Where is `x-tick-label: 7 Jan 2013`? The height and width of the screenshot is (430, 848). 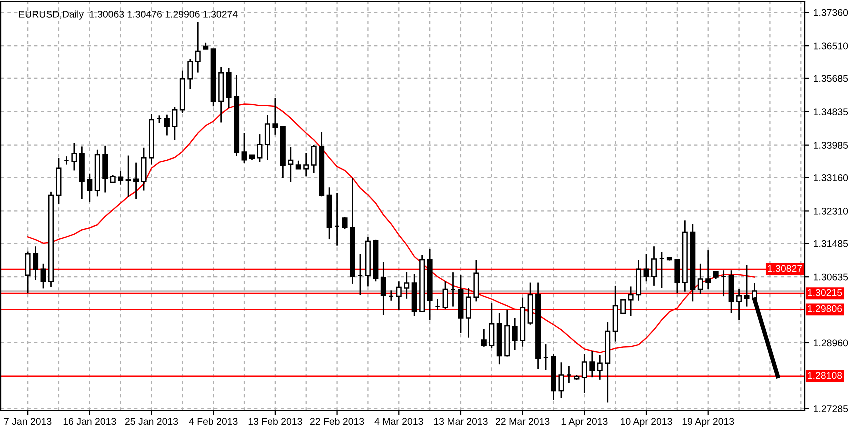
x-tick-label: 7 Jan 2013 is located at coordinates (28, 422).